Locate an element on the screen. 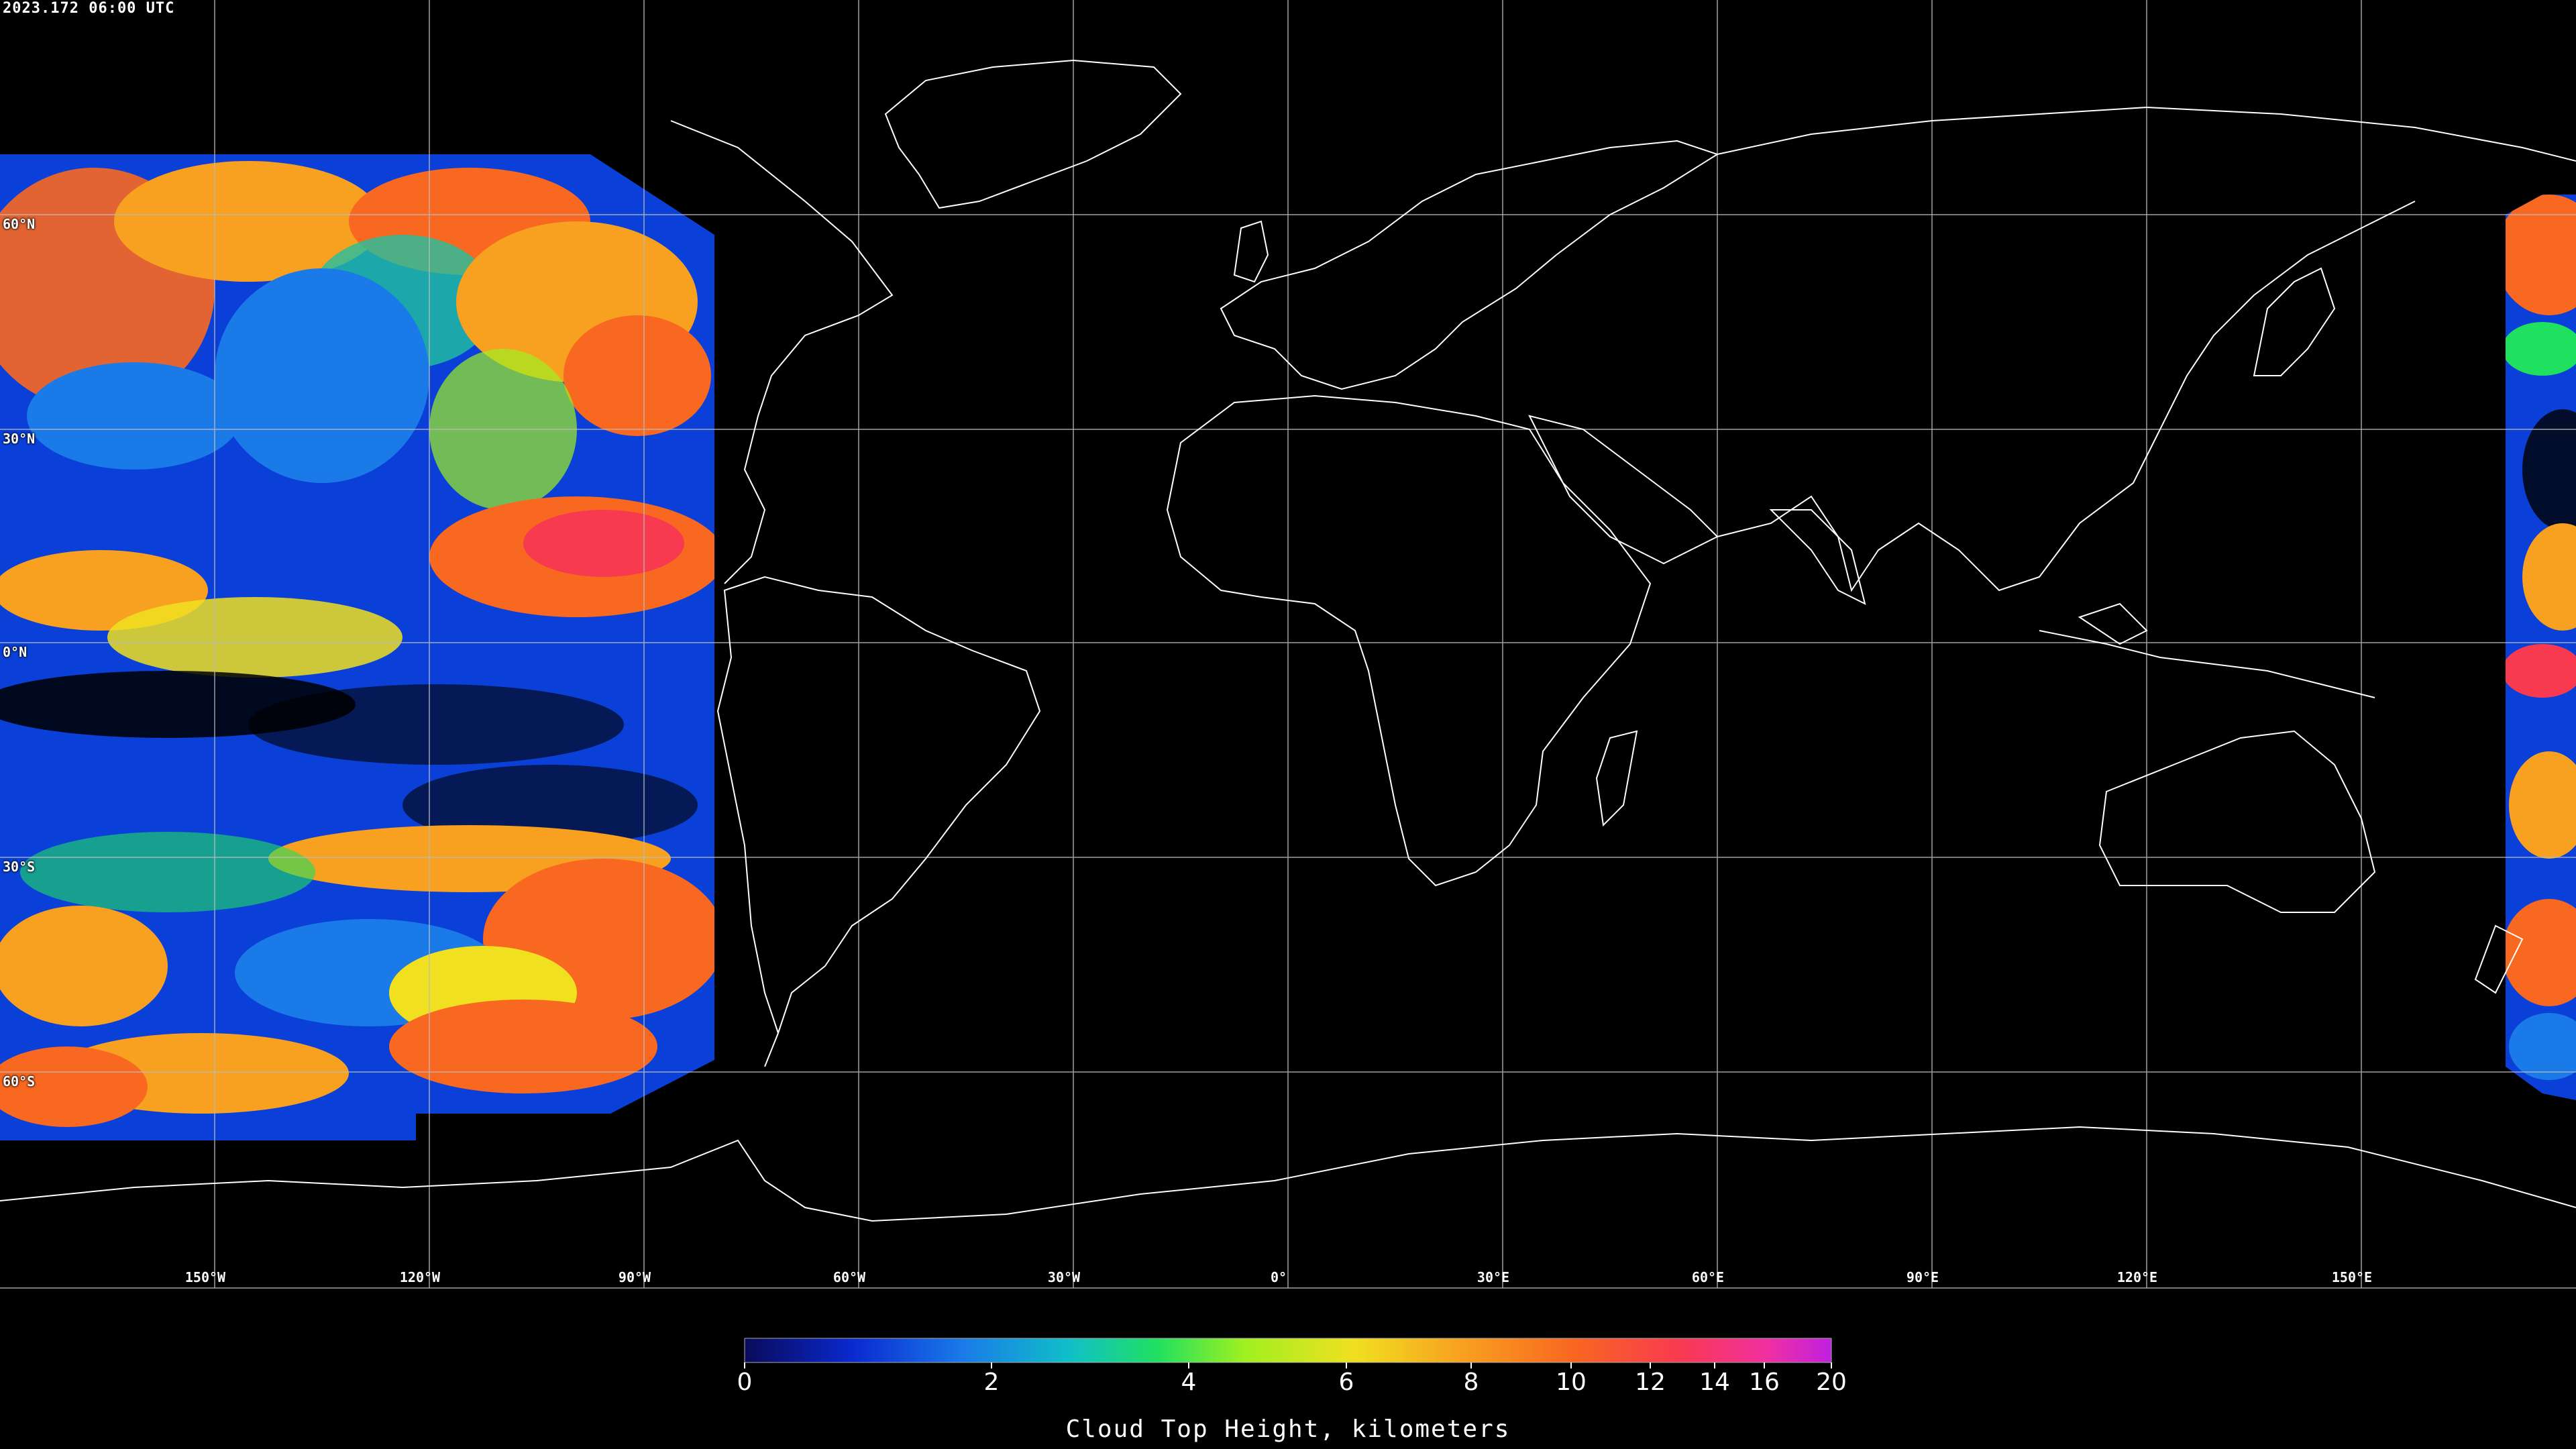  lat-label-0n: 0°N is located at coordinates (15, 652).